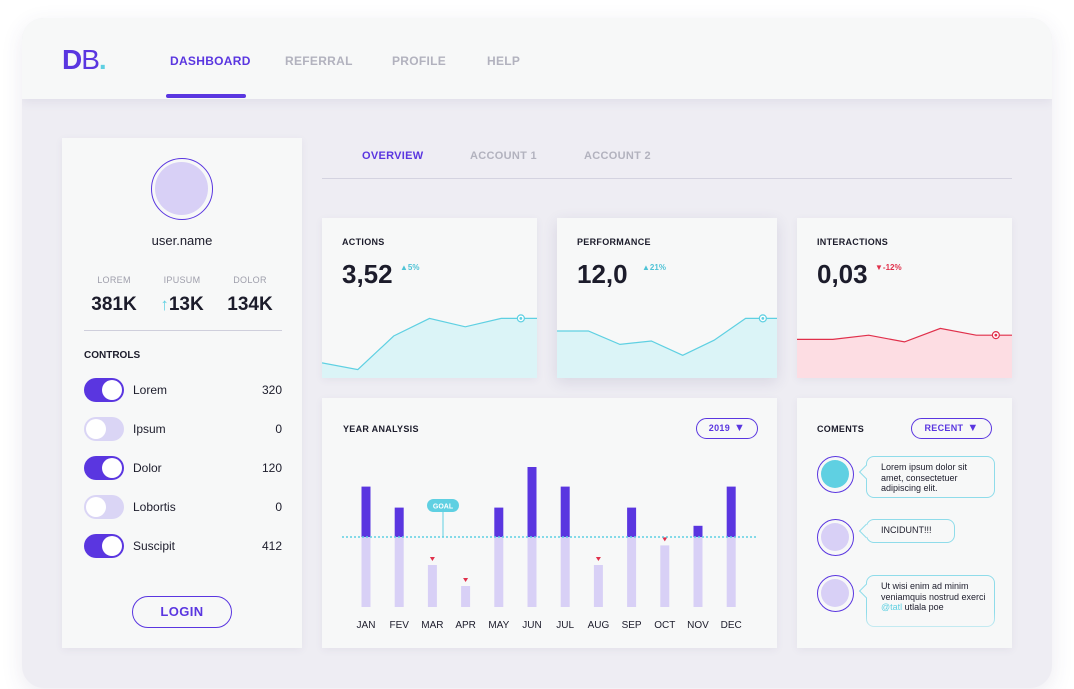 The width and height of the screenshot is (1074, 689). What do you see at coordinates (104, 507) in the screenshot?
I see `toggle-switch-lobortis` at bounding box center [104, 507].